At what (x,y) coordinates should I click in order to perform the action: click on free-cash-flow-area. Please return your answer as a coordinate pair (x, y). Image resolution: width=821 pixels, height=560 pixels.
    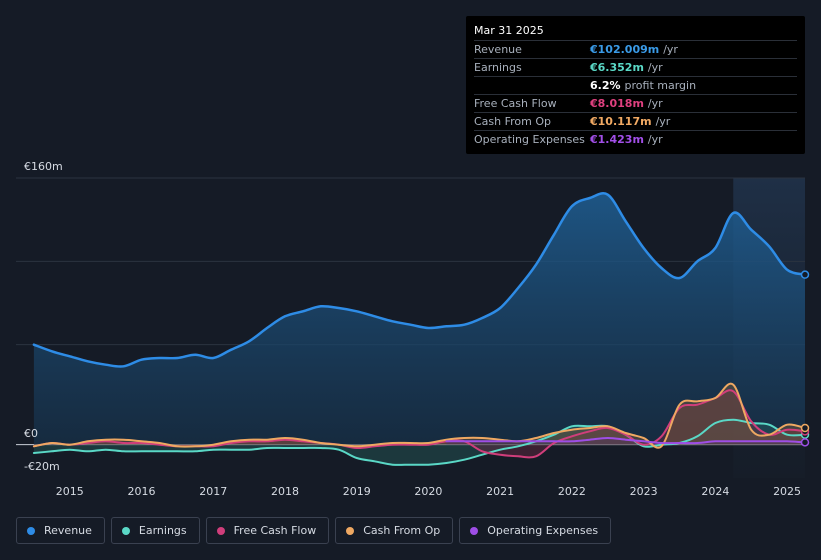
    Looking at the image, I should click on (419, 424).